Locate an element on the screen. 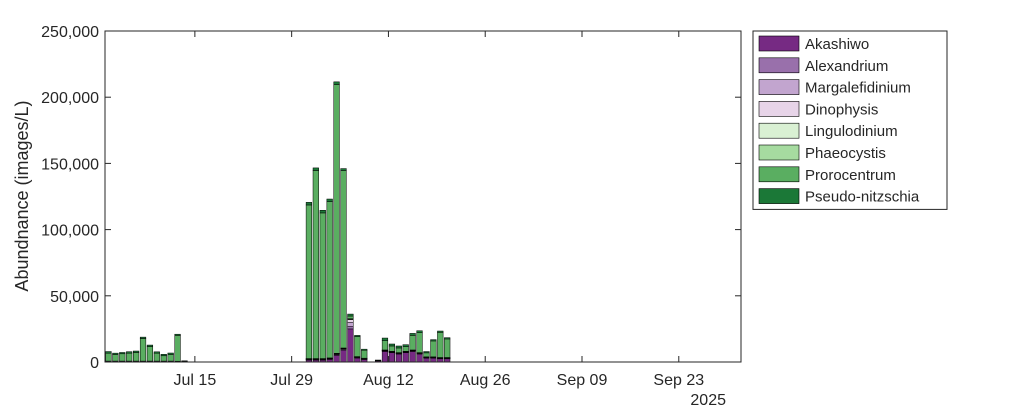  x-axis-year-label: 2025 is located at coordinates (708, 400).